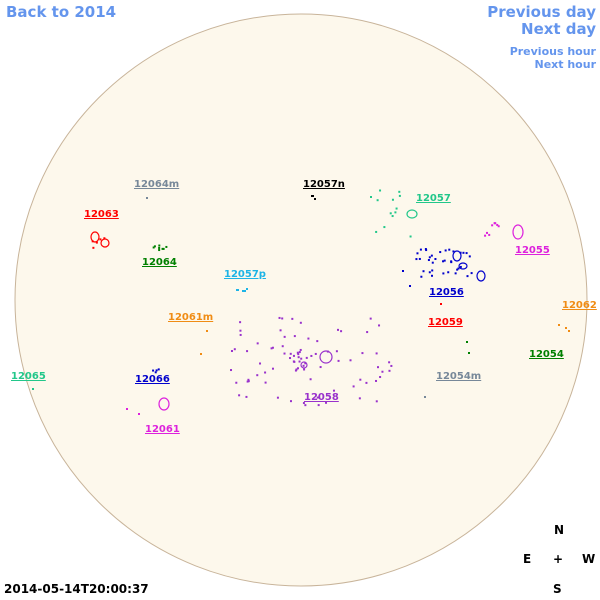 The image size is (600, 600). I want to click on region-label-12059: 12059, so click(445, 322).